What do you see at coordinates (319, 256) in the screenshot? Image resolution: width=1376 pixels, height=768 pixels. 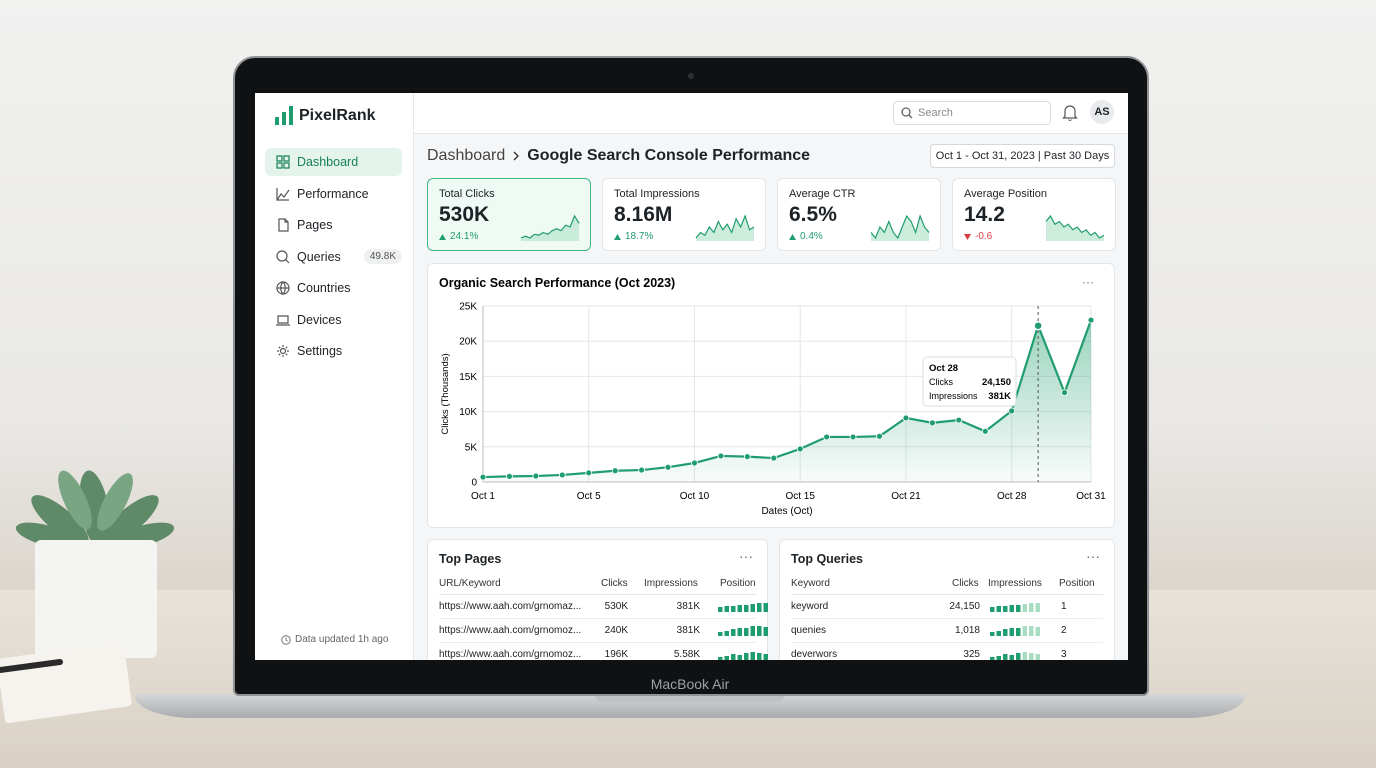 I see `nav-label: Queries` at bounding box center [319, 256].